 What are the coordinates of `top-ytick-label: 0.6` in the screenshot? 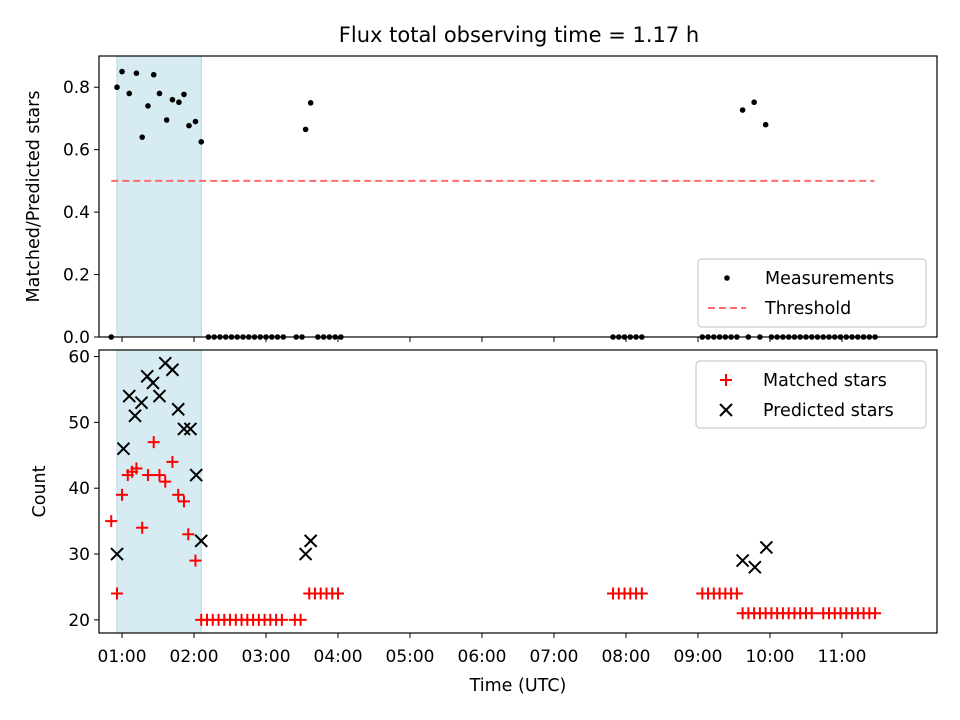 It's located at (76, 151).